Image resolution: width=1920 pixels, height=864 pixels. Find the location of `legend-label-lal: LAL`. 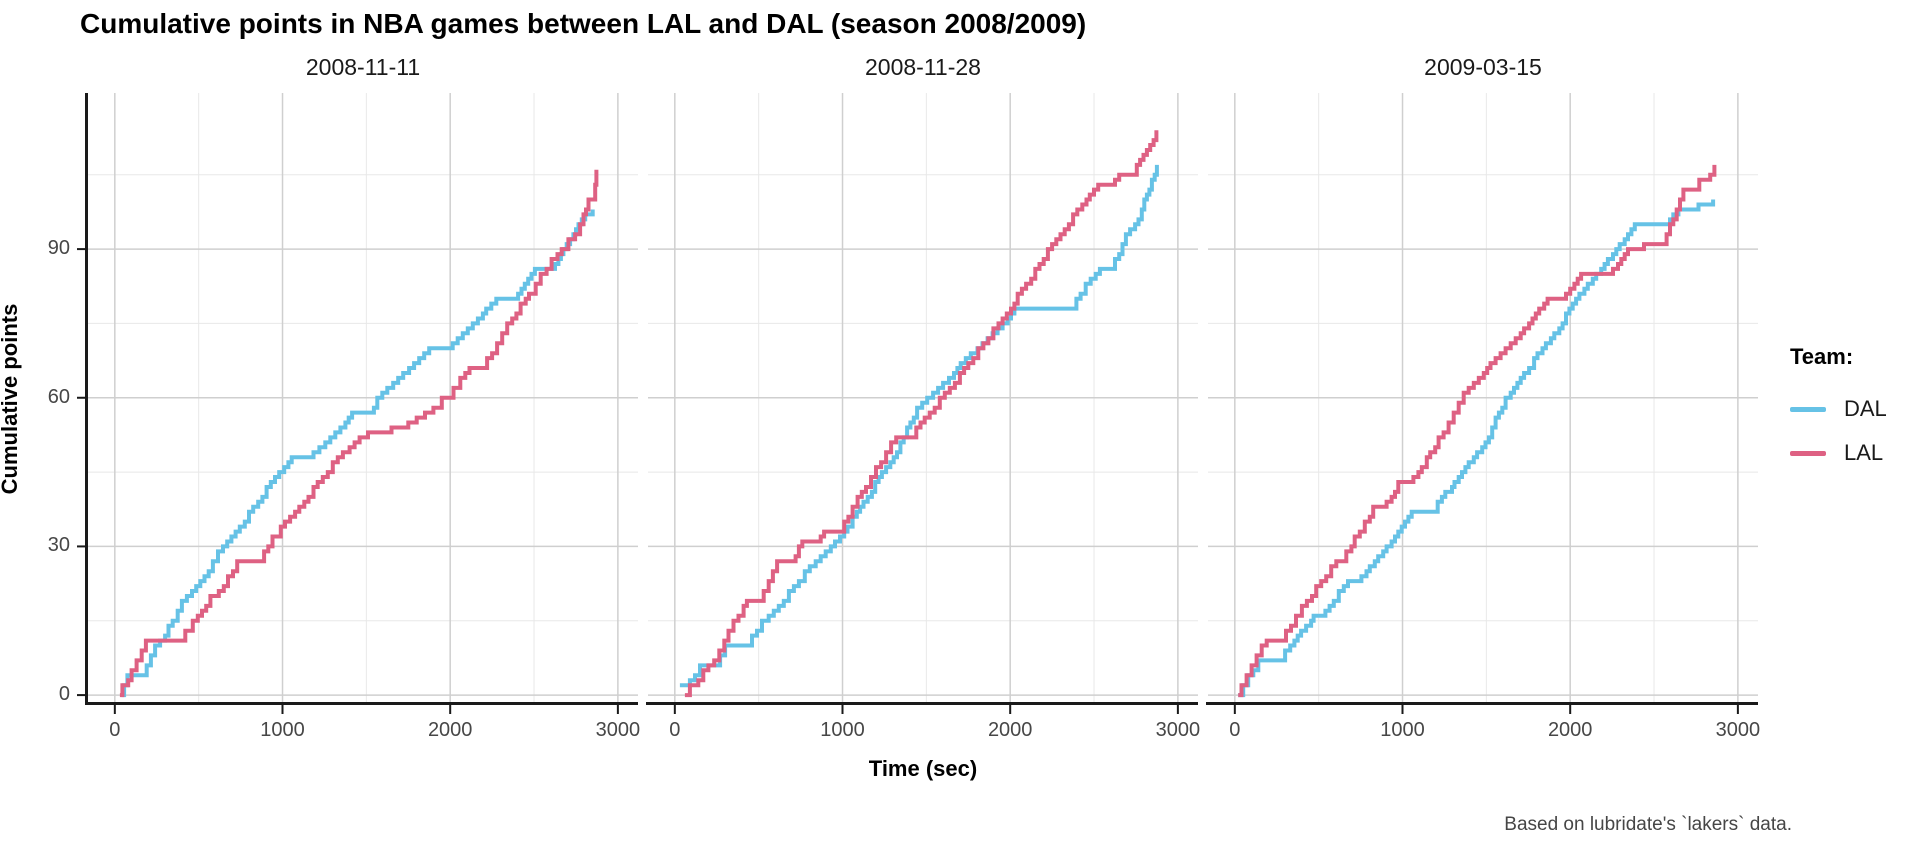

legend-label-lal: LAL is located at coordinates (1864, 452).